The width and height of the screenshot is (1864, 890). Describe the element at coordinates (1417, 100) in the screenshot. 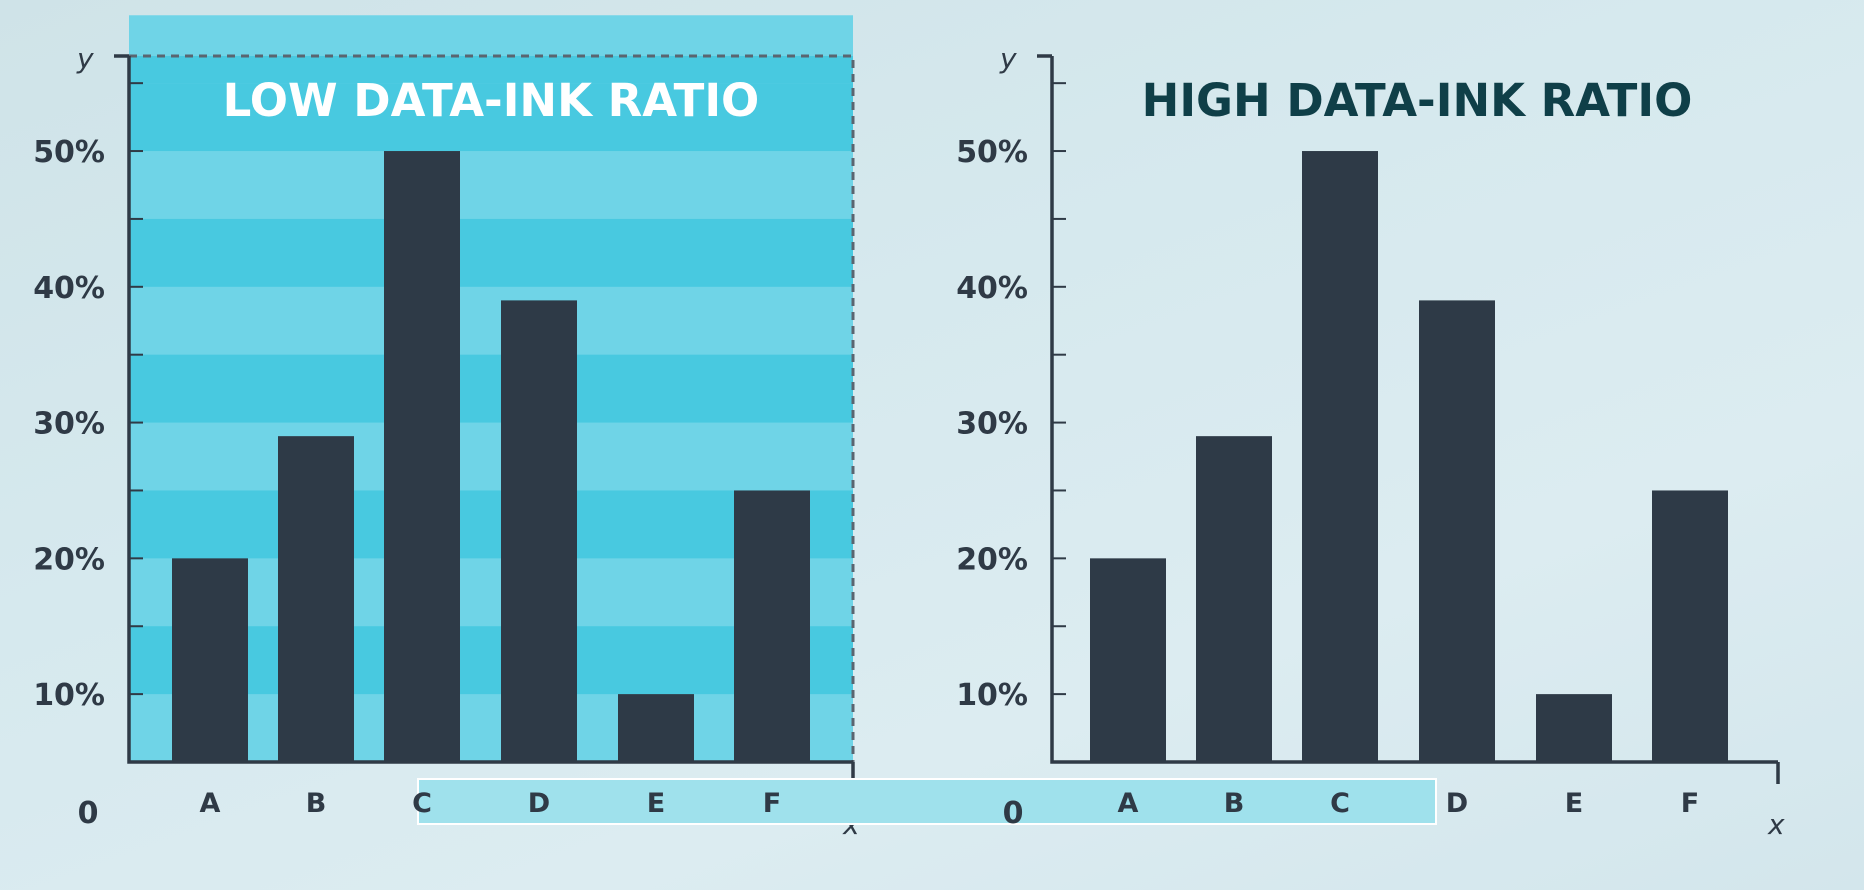

I see `high-chart-title: HIGH DATA-INK RATIO` at that location.